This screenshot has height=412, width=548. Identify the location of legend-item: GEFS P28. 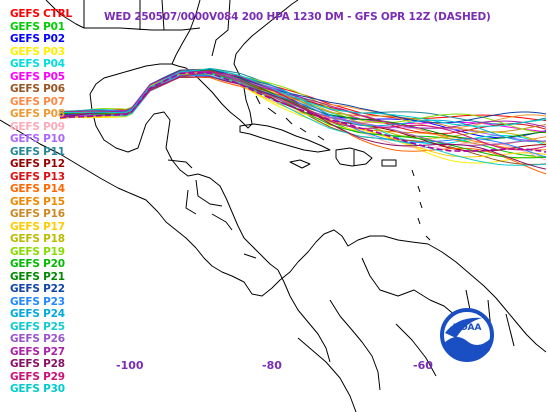
(37, 364).